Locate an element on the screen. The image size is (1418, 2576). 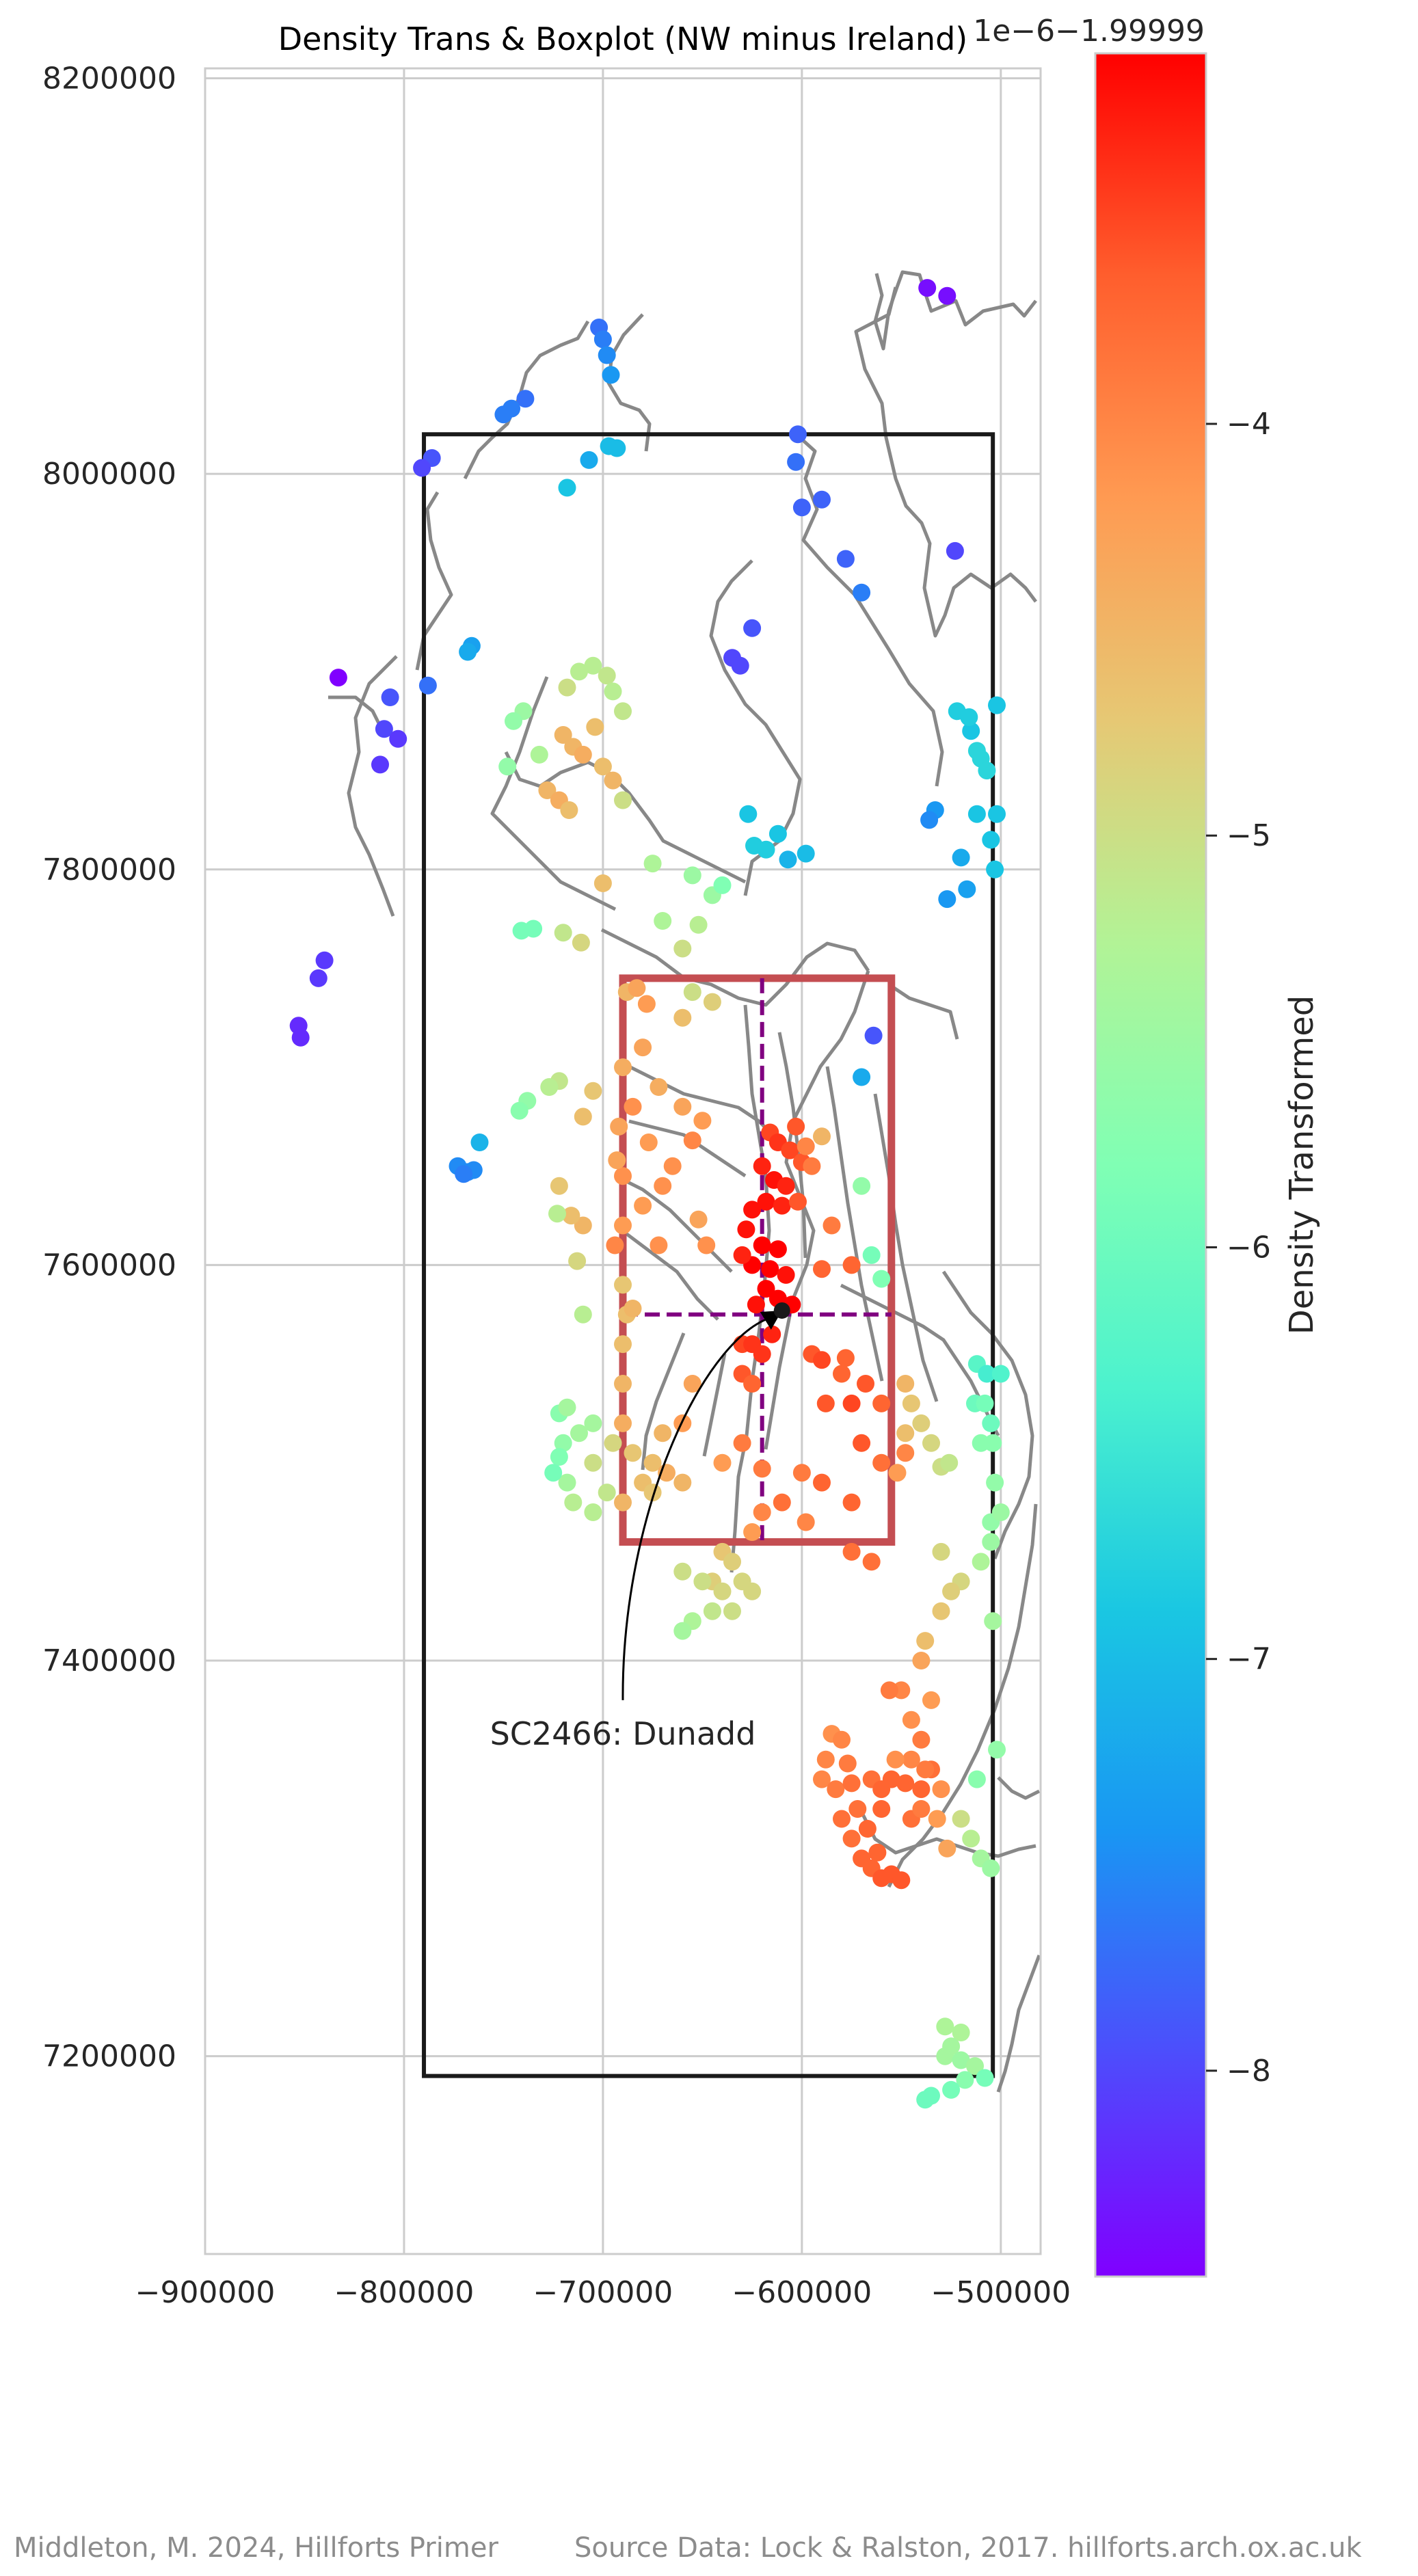
y-tick-label: 8000000 is located at coordinates (109, 474).